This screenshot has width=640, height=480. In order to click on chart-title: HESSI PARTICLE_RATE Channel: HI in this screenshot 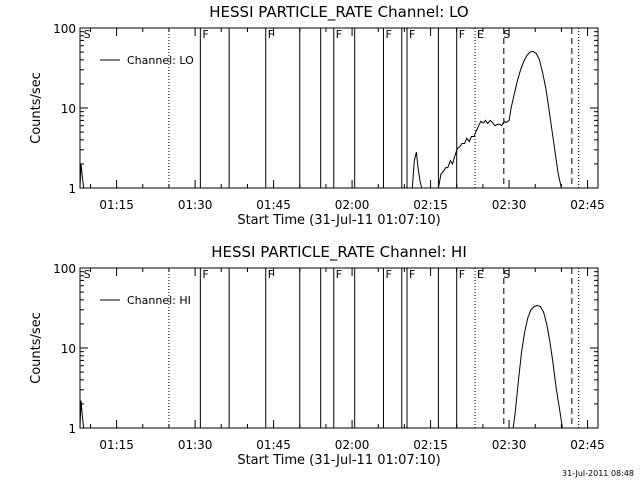, I will do `click(339, 252)`.